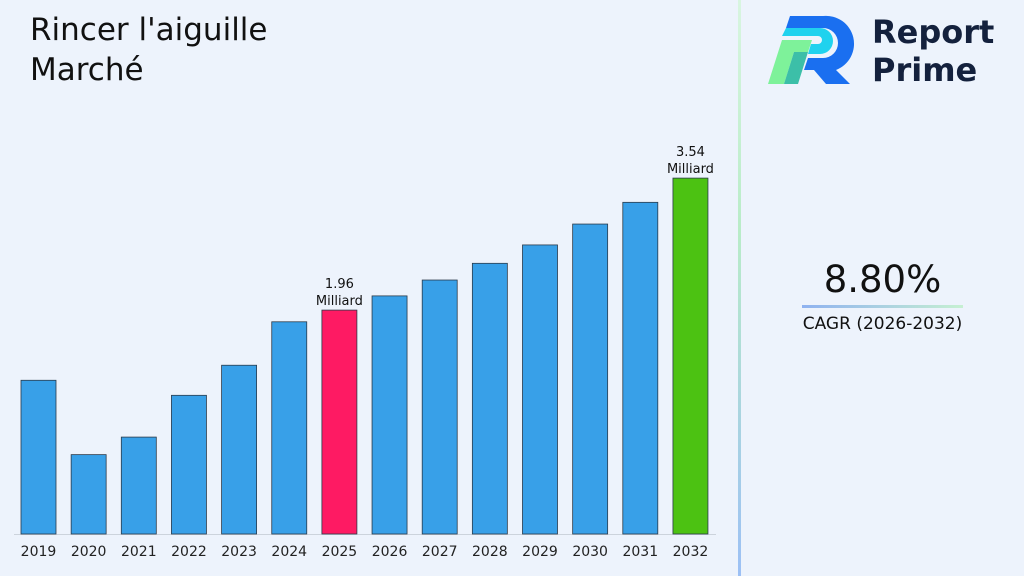 The height and width of the screenshot is (576, 1024). What do you see at coordinates (439, 407) in the screenshot?
I see `bar-2027` at bounding box center [439, 407].